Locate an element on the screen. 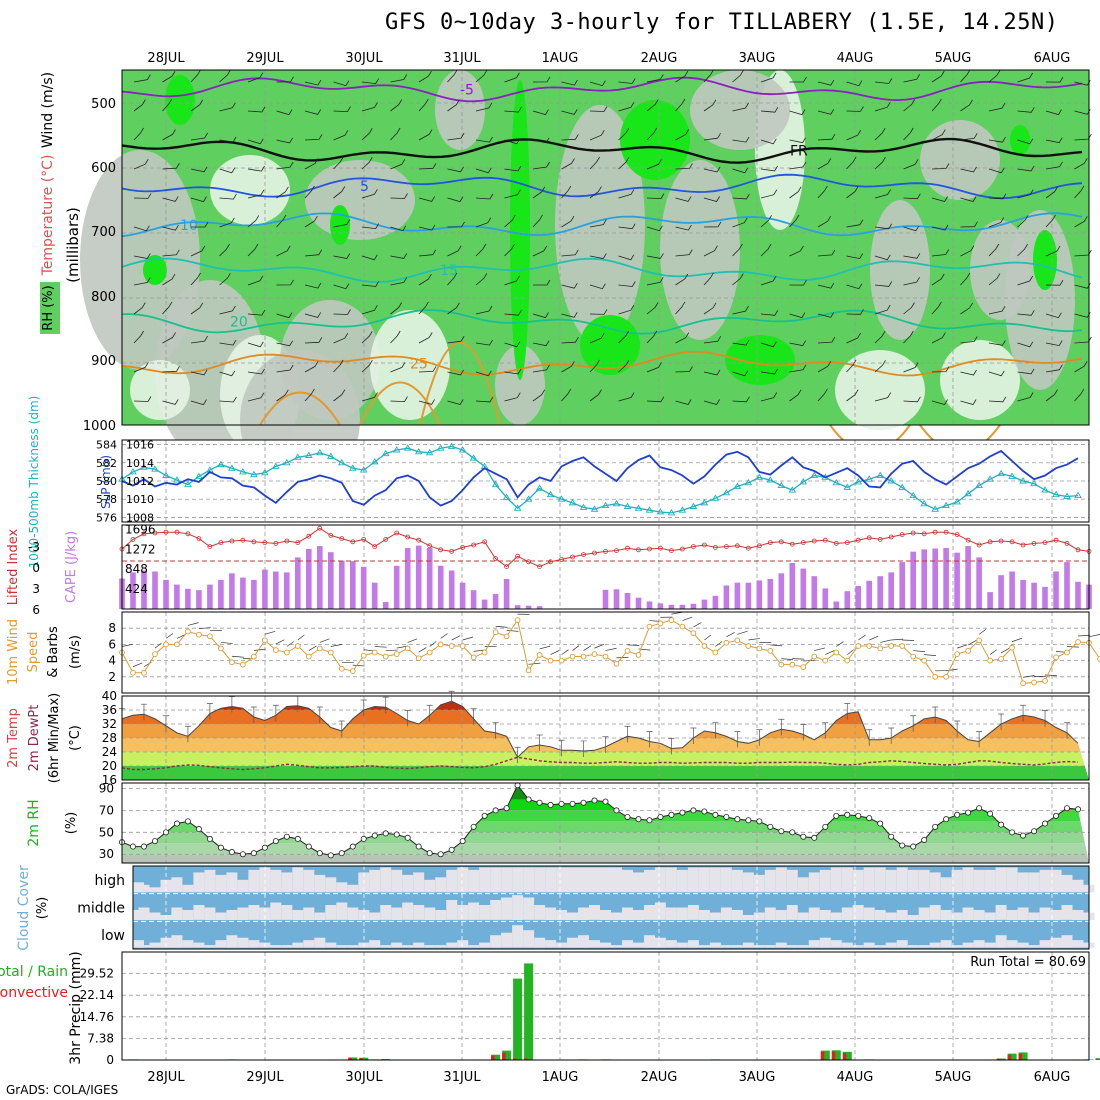 This screenshot has height=1100, width=1100. credit-label: GrADS: COLA/IGES is located at coordinates (62, 1090).